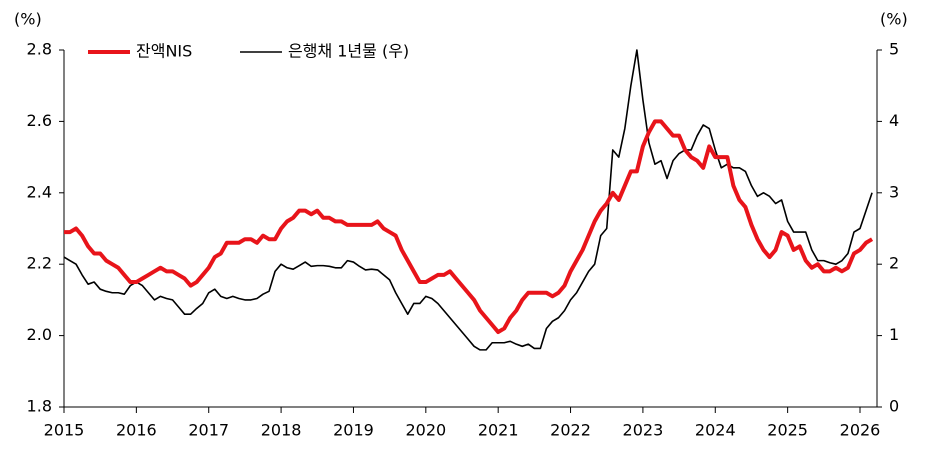 The height and width of the screenshot is (456, 925). Describe the element at coordinates (787, 430) in the screenshot. I see `x-tick-label: 2025` at that location.